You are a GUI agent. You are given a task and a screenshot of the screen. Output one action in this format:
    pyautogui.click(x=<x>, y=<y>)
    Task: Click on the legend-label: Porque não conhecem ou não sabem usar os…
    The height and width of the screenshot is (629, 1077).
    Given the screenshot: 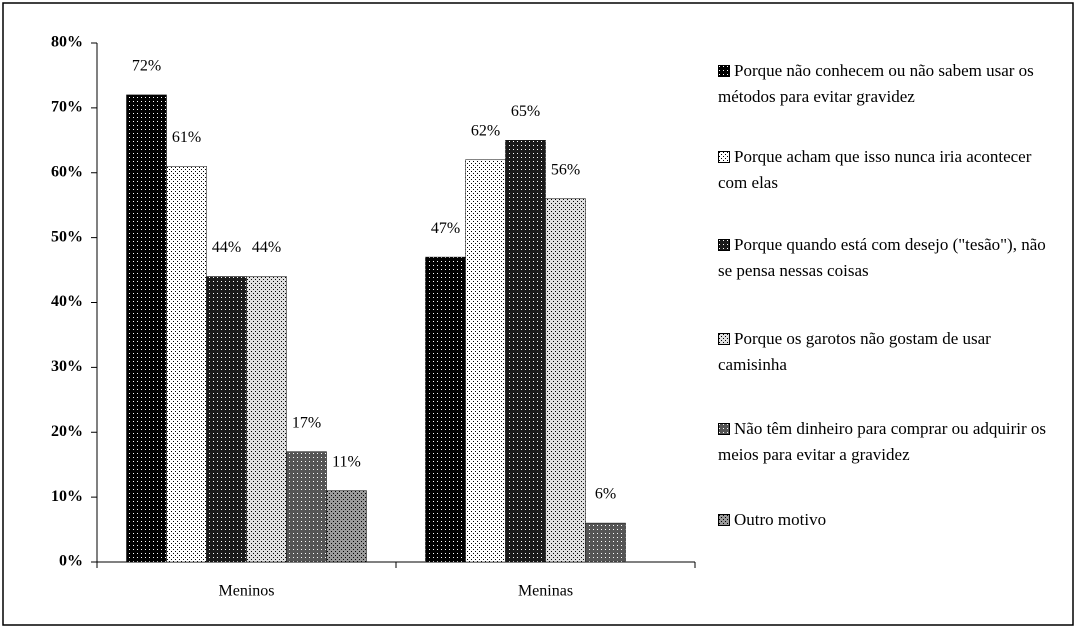 What is the action you would take?
    pyautogui.click(x=876, y=83)
    